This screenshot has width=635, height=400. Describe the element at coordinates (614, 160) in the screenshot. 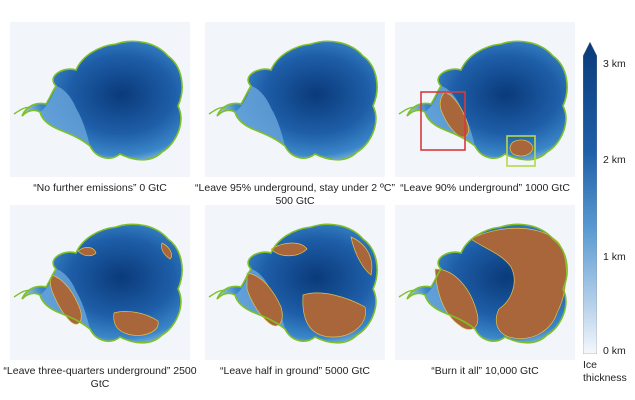

I see `colorbar-tick-2km: 2 km` at that location.